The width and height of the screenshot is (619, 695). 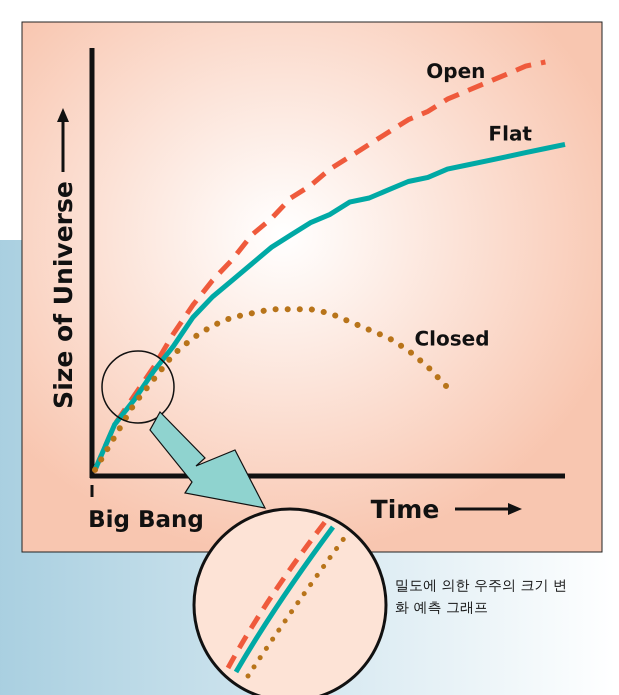 I want to click on text: 밀도에 의한 우주의 크기 변화 예측 그래프, so click(x=481, y=597).